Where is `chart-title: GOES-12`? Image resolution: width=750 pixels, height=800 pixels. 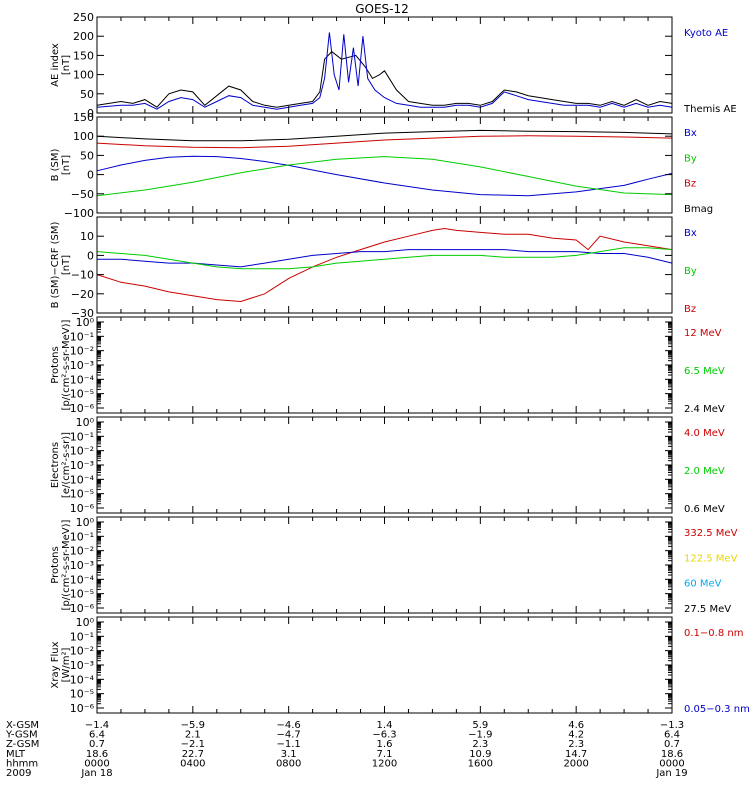 chart-title: GOES-12 is located at coordinates (382, 9).